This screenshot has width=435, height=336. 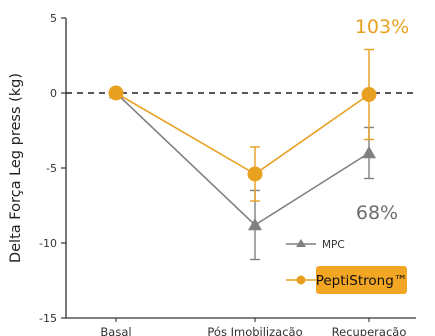 I want to click on series-line-peptistrong, so click(x=242, y=133).